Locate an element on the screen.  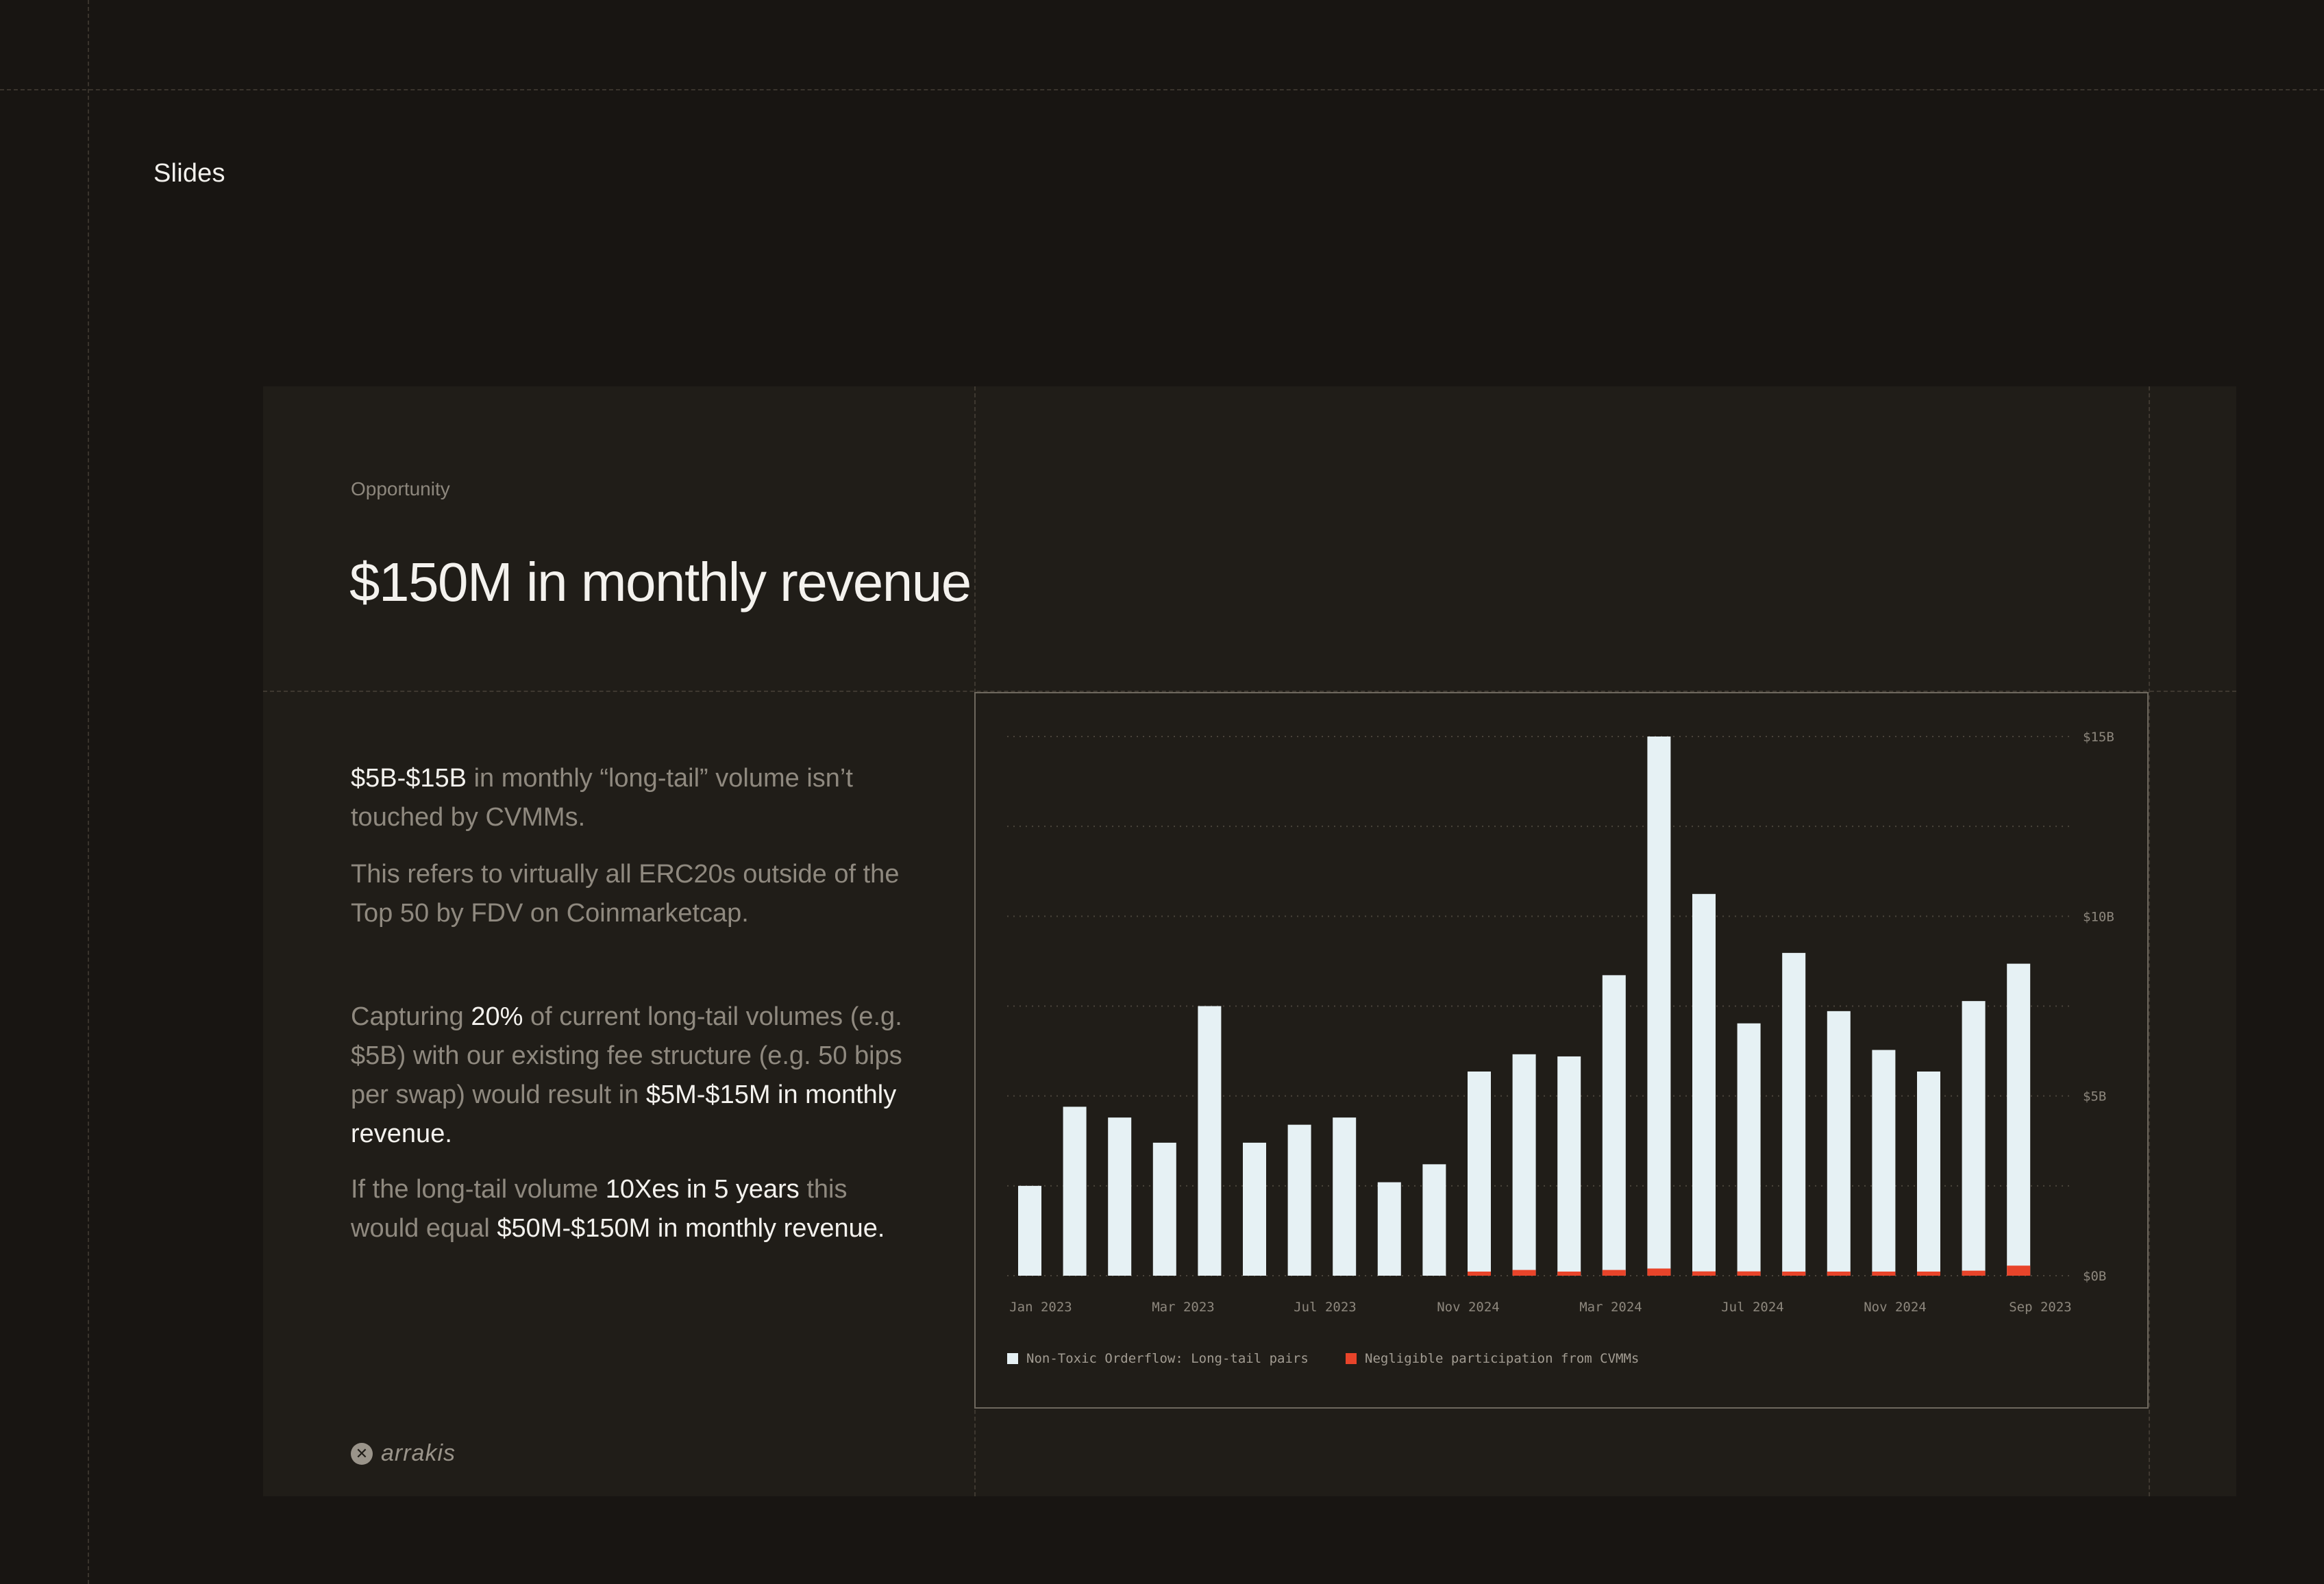
para4-highlight-1: 10Xes in 5 years is located at coordinates (702, 1189).